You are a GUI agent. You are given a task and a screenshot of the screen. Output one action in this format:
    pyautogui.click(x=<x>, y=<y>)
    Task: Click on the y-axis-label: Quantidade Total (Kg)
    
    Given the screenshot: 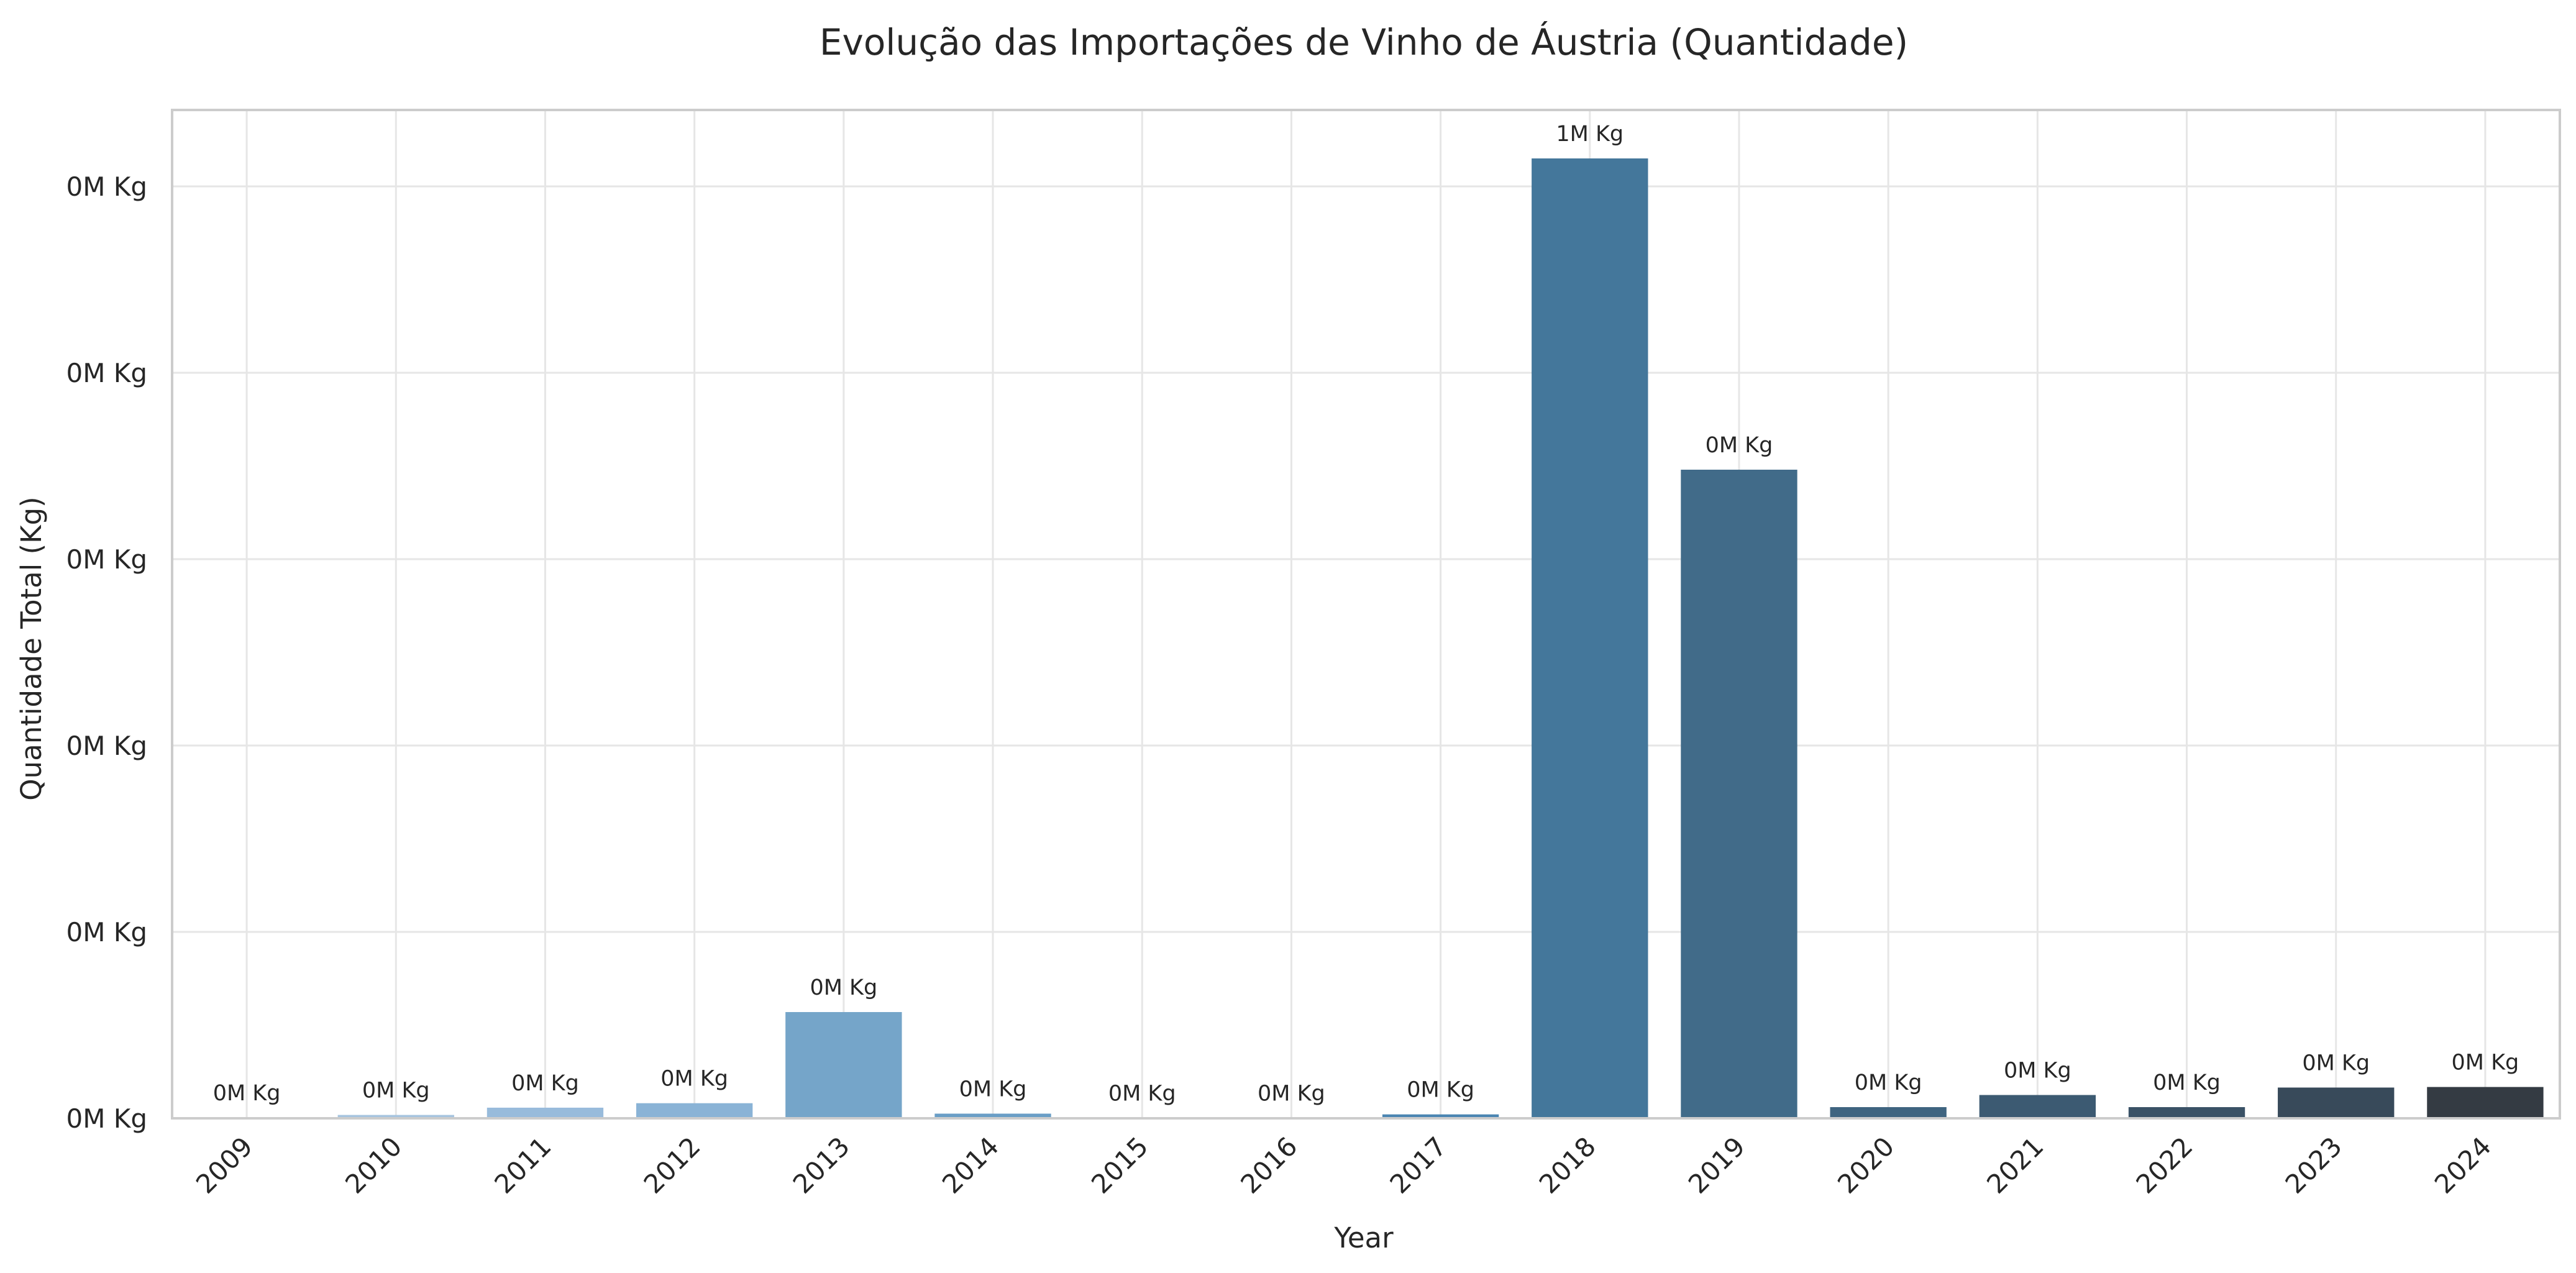 What is the action you would take?
    pyautogui.click(x=31, y=648)
    